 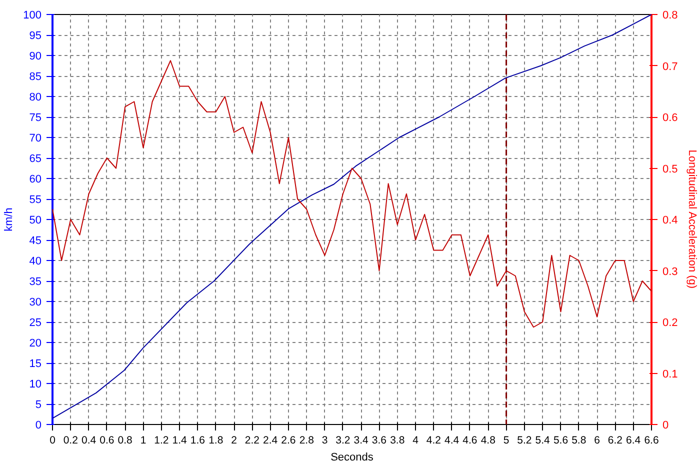 What do you see at coordinates (397, 440) in the screenshot?
I see `x-tick-label: 3.8` at bounding box center [397, 440].